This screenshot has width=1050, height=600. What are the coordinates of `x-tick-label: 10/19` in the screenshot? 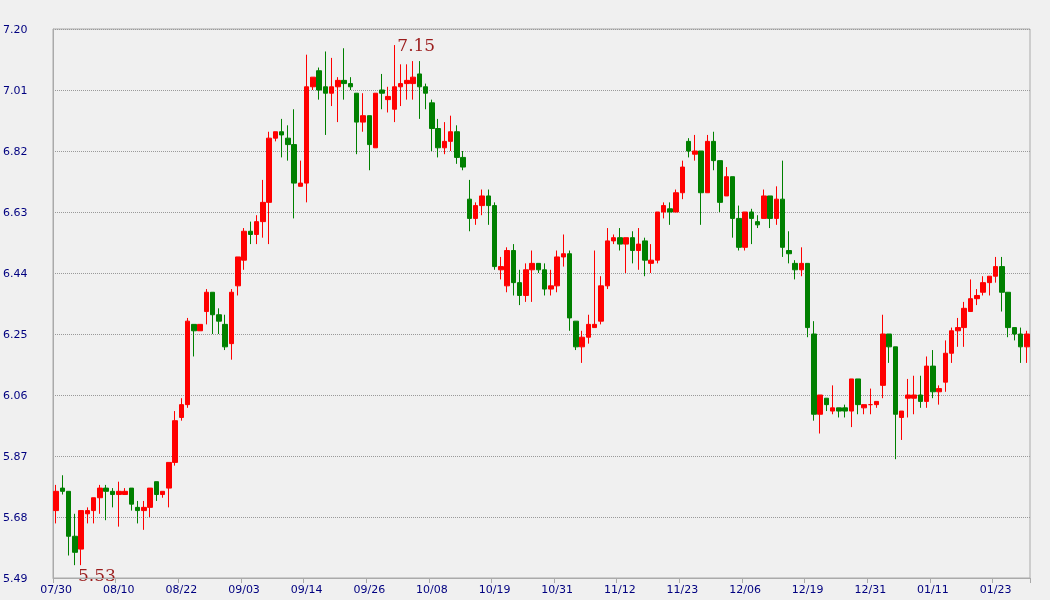 It's located at (494, 589).